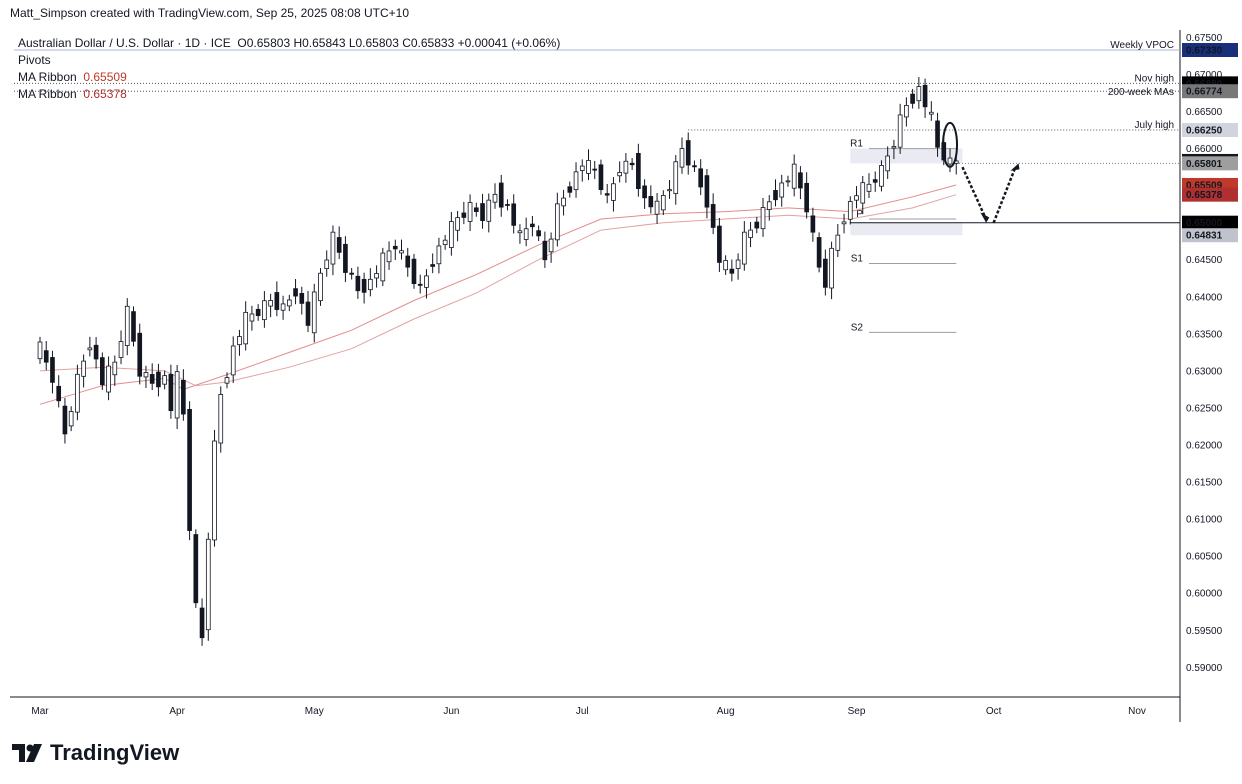 This screenshot has height=784, width=1242. What do you see at coordinates (289, 94) in the screenshot?
I see `ma-ribbon-indicator-2: MA Ribbon 0.65378` at bounding box center [289, 94].